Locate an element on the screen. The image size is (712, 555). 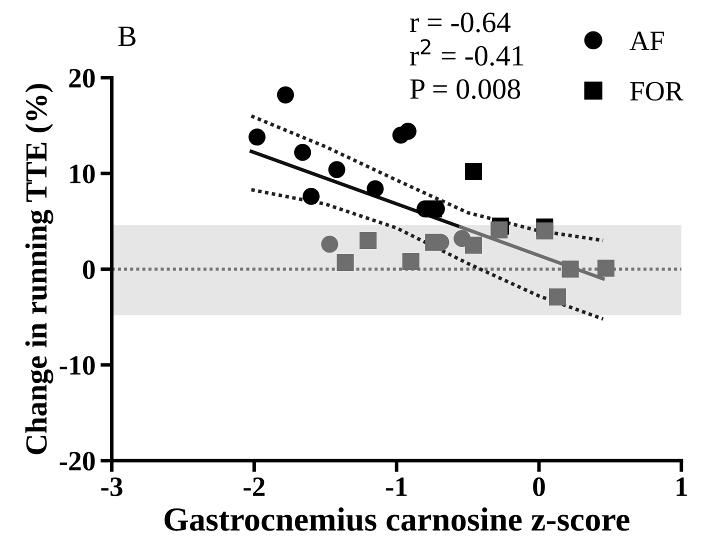
text: B is located at coordinates (127, 36).